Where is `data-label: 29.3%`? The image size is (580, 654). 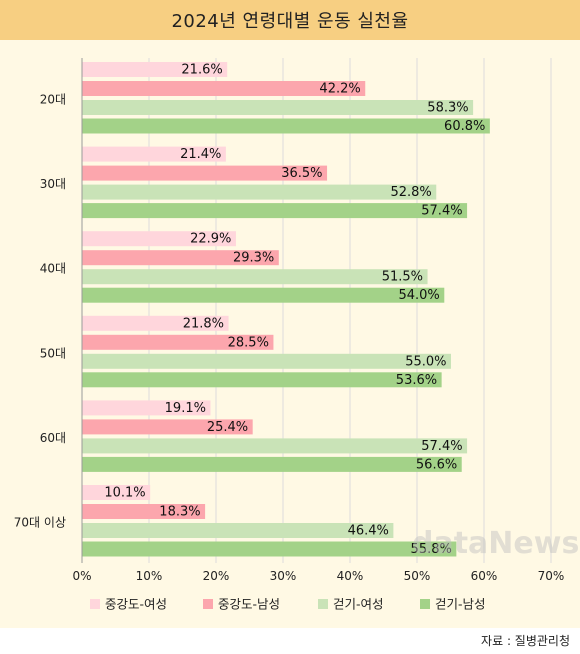
data-label: 29.3% is located at coordinates (253, 258).